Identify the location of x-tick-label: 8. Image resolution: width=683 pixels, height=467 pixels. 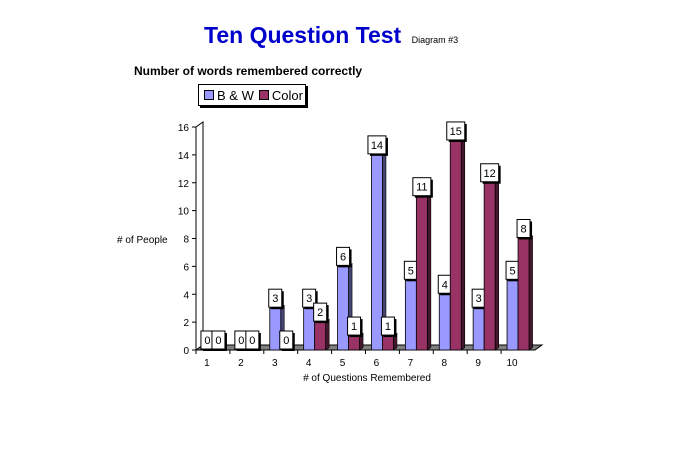
(444, 363).